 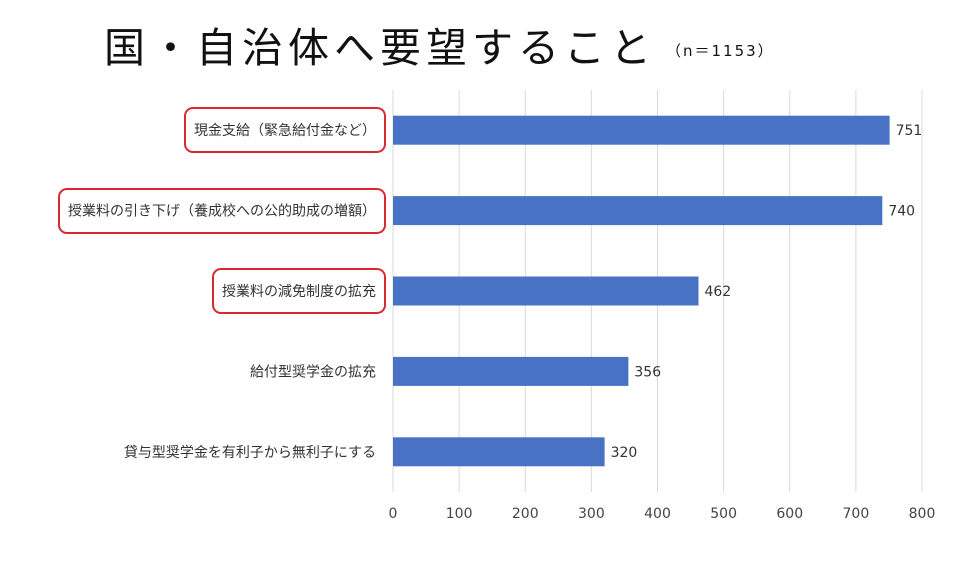 What do you see at coordinates (909, 131) in the screenshot?
I see `value-label-0: 751` at bounding box center [909, 131].